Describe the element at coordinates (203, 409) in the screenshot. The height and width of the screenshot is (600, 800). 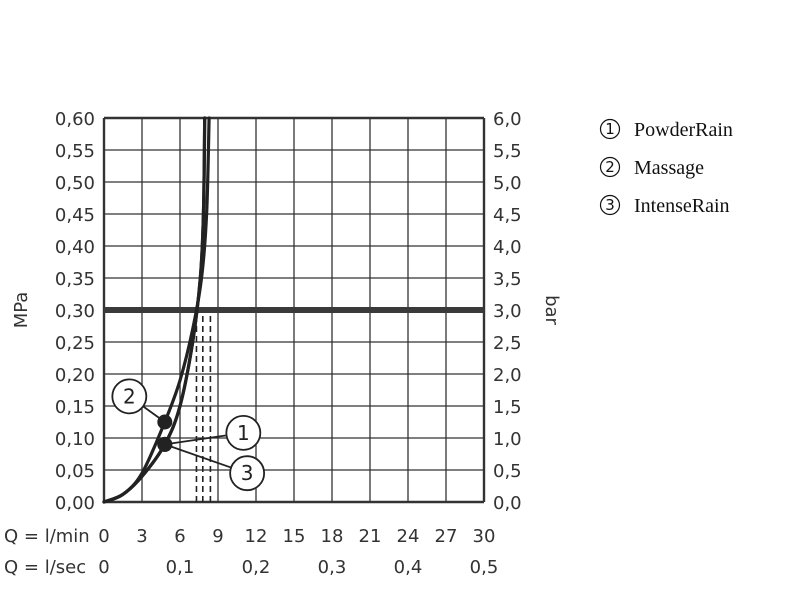
I see `dashed-drop-lines` at that location.